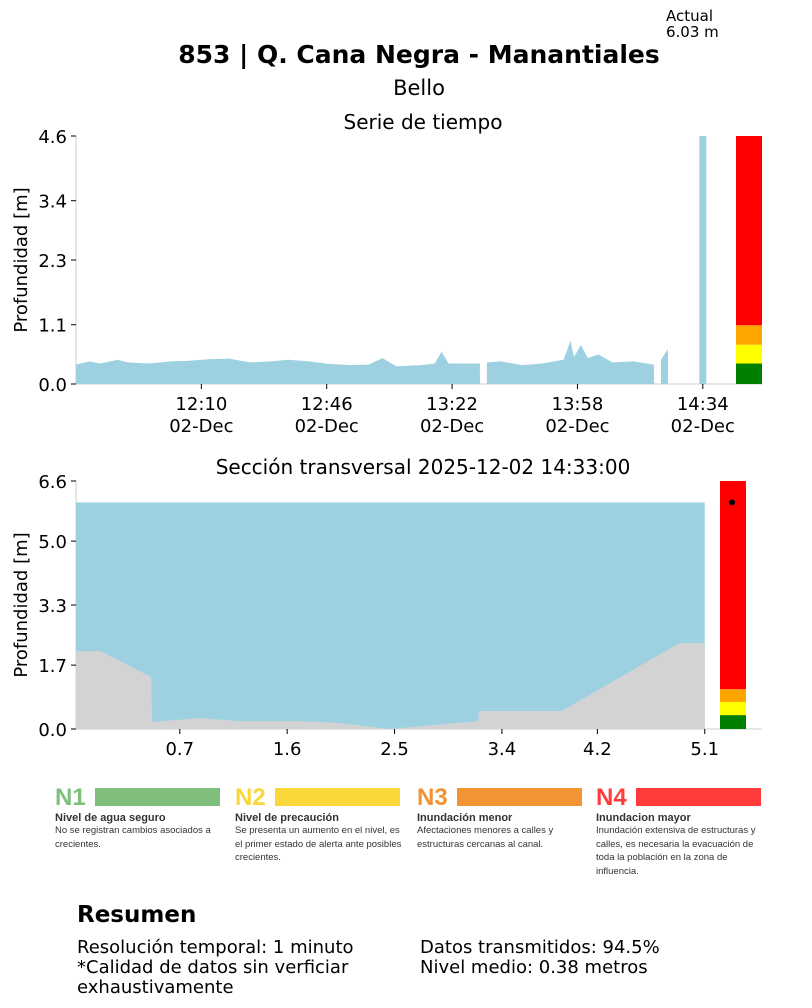  I want to click on level-code: N3, so click(432, 797).